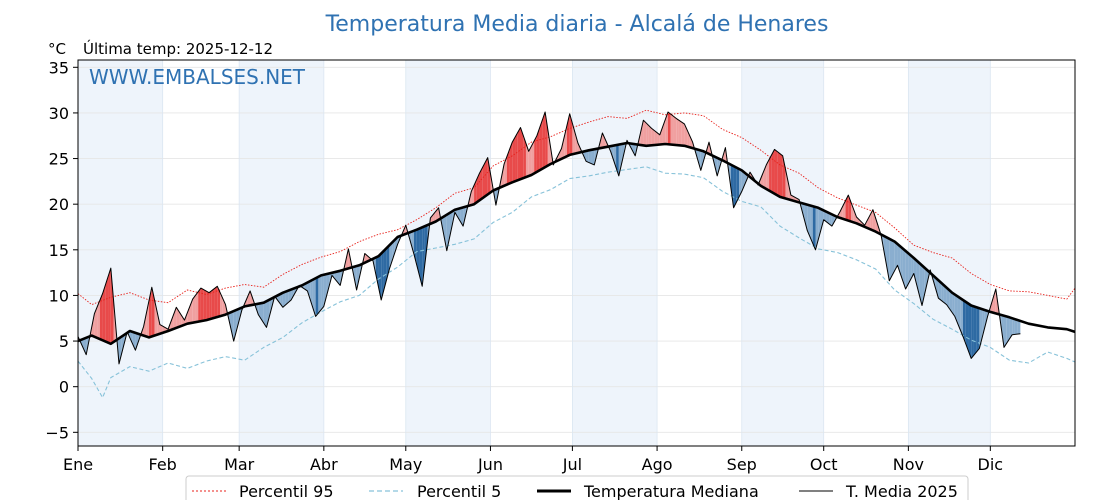  I want to click on x-tick-label: Mar, so click(239, 464).